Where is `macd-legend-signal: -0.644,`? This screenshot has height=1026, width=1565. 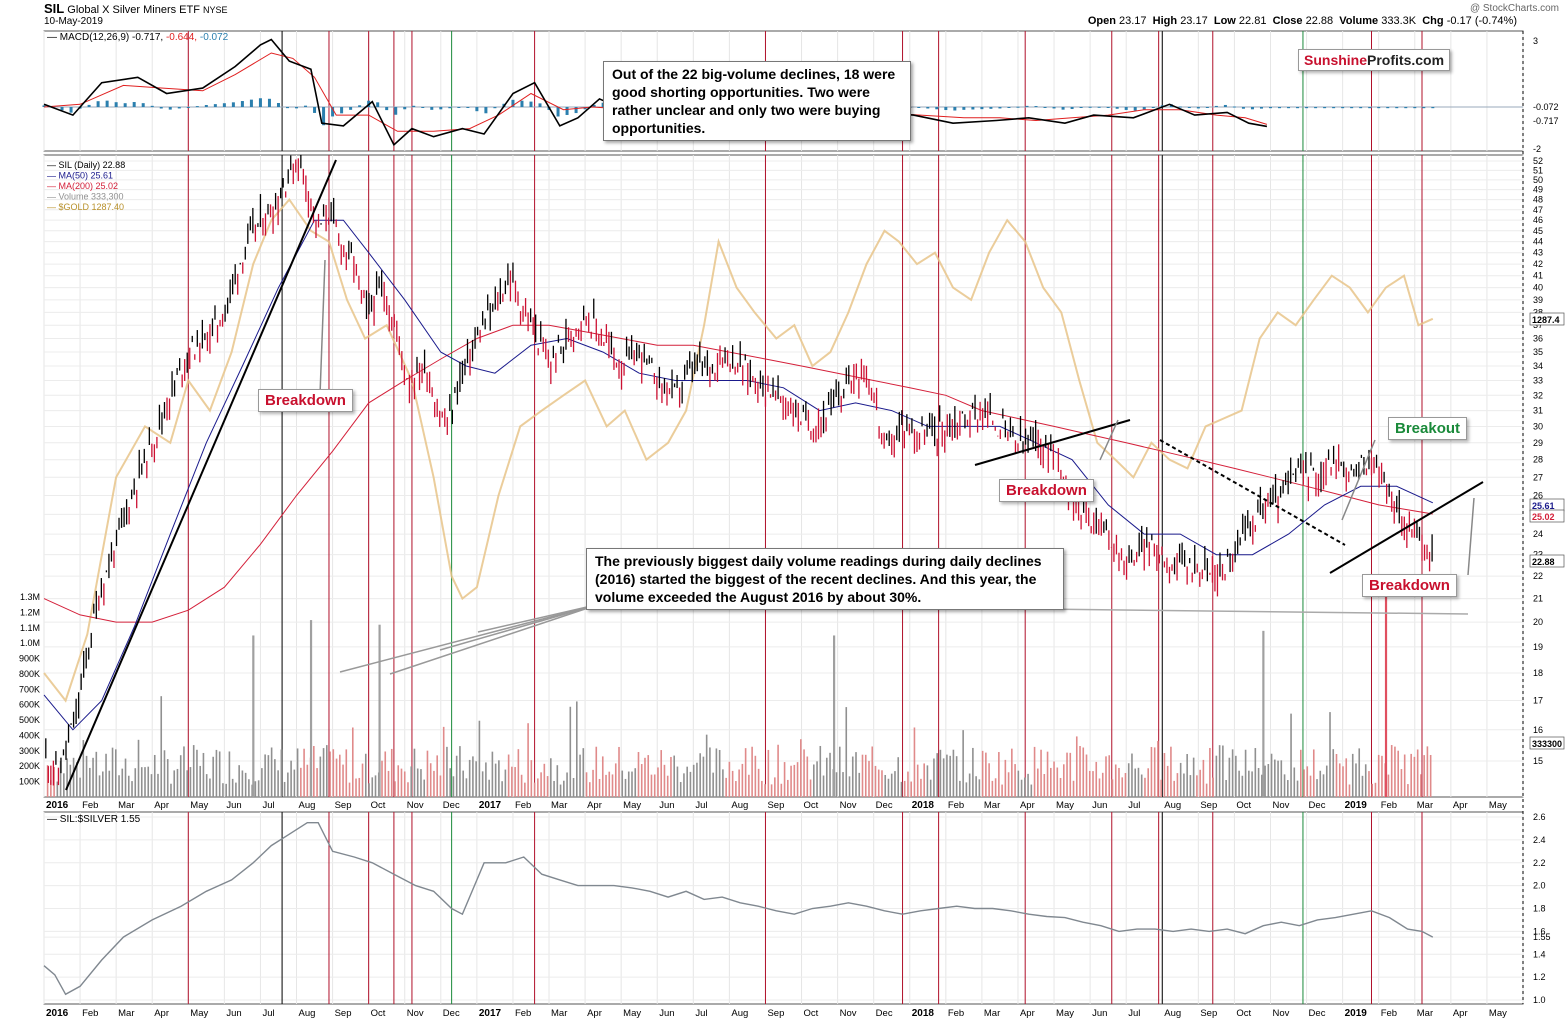 macd-legend-signal: -0.644, is located at coordinates (183, 37).